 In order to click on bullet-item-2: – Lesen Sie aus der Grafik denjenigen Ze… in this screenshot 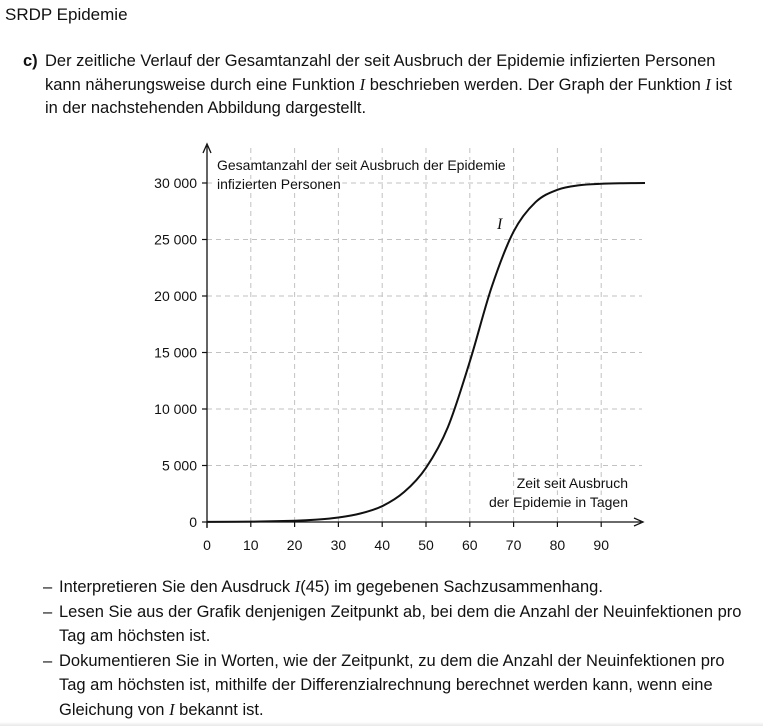, I will do `click(399, 624)`.